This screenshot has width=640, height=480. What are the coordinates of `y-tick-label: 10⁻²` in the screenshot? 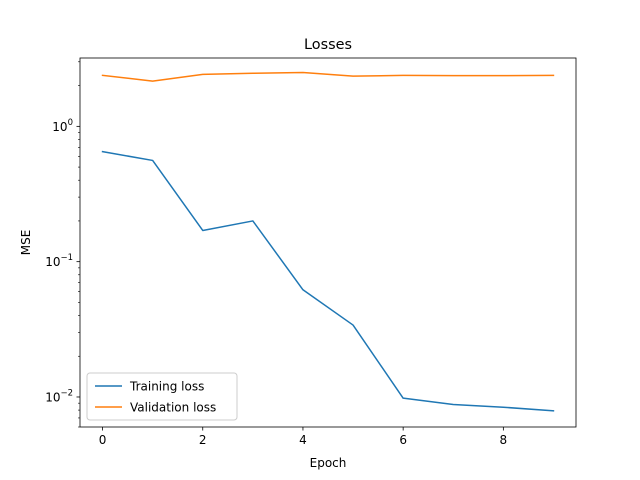 It's located at (59, 396).